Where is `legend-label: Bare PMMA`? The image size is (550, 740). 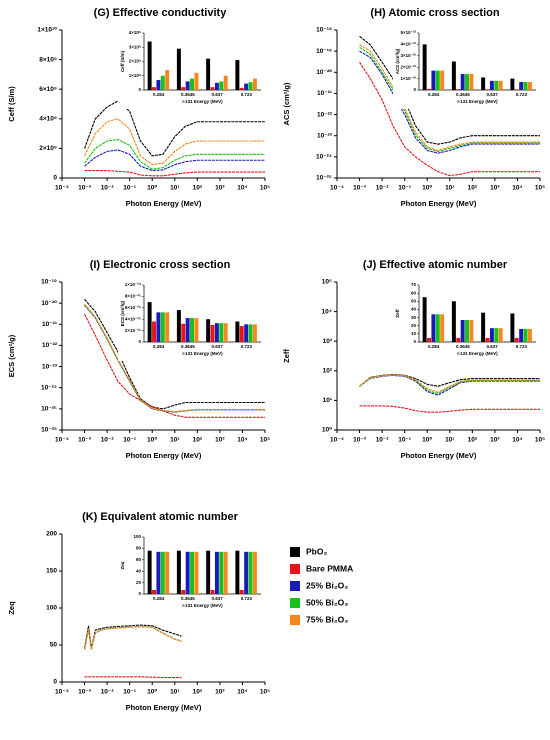 legend-label: Bare PMMA is located at coordinates (329, 568).